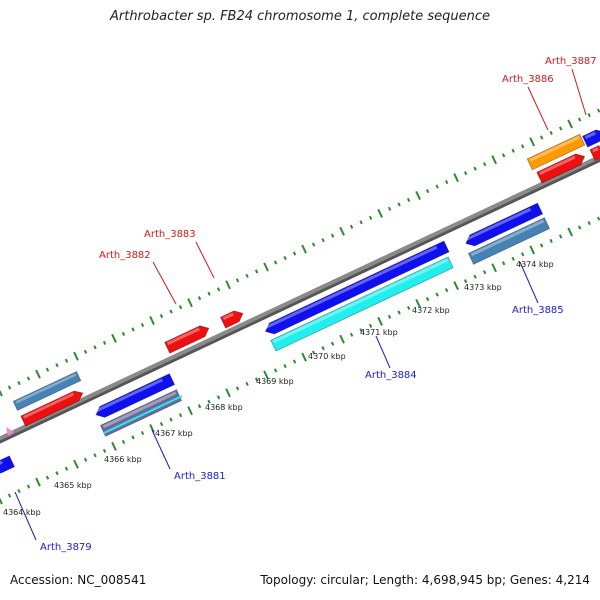 This screenshot has width=600, height=600. Describe the element at coordinates (183, 336) in the screenshot. I see `gene-arth-3882-highlight` at that location.